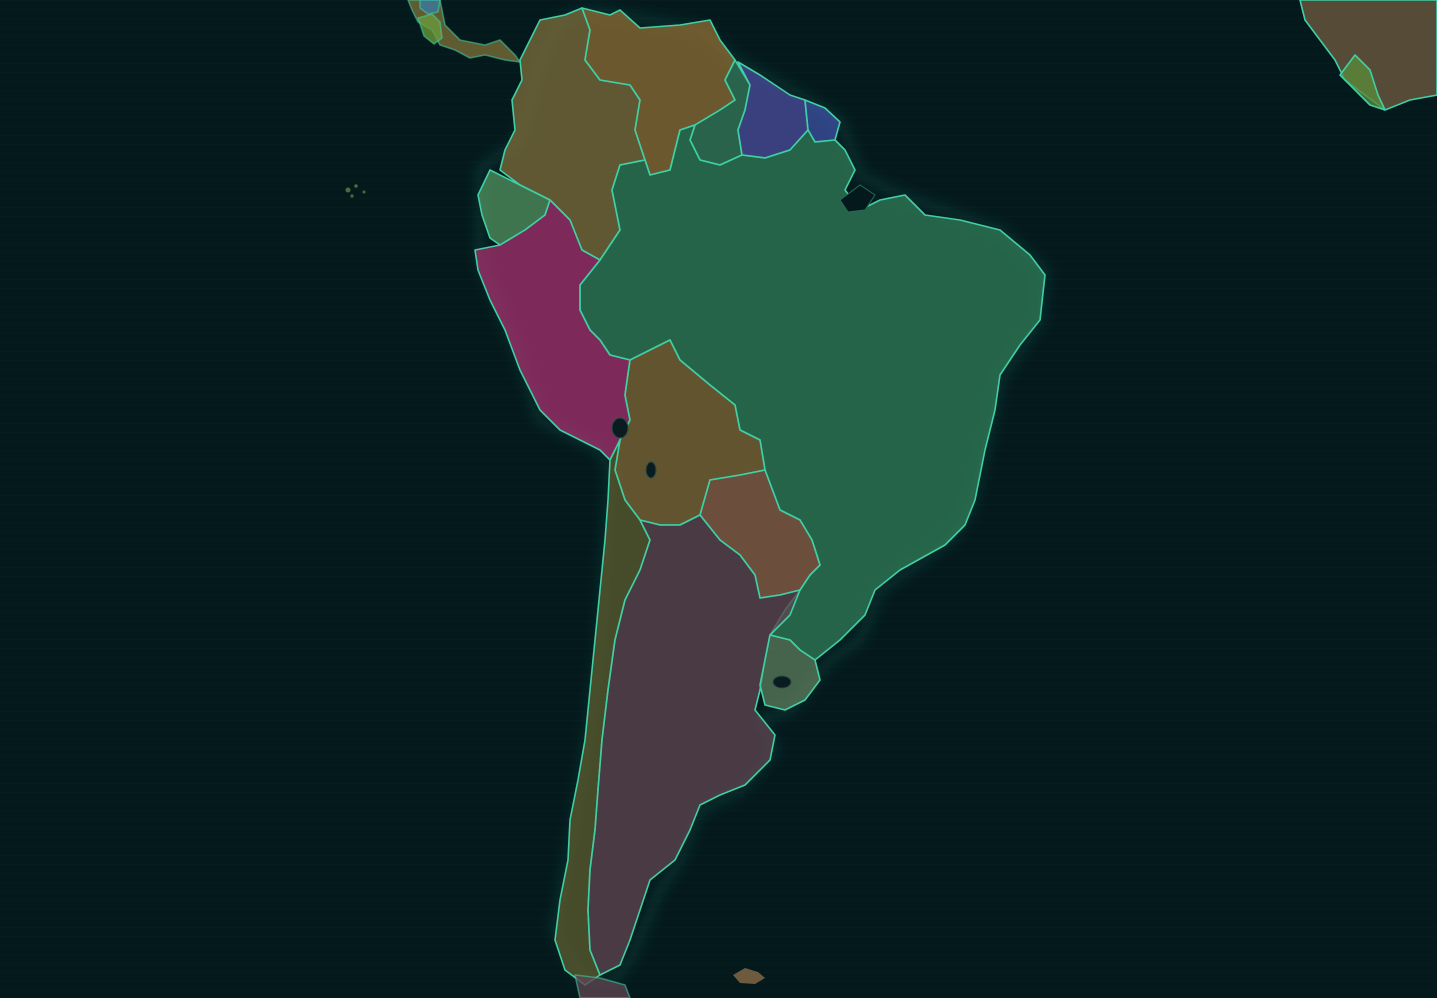 Image resolution: width=1437 pixels, height=998 pixels. What do you see at coordinates (749, 976) in the screenshot?
I see `falkland-islands` at bounding box center [749, 976].